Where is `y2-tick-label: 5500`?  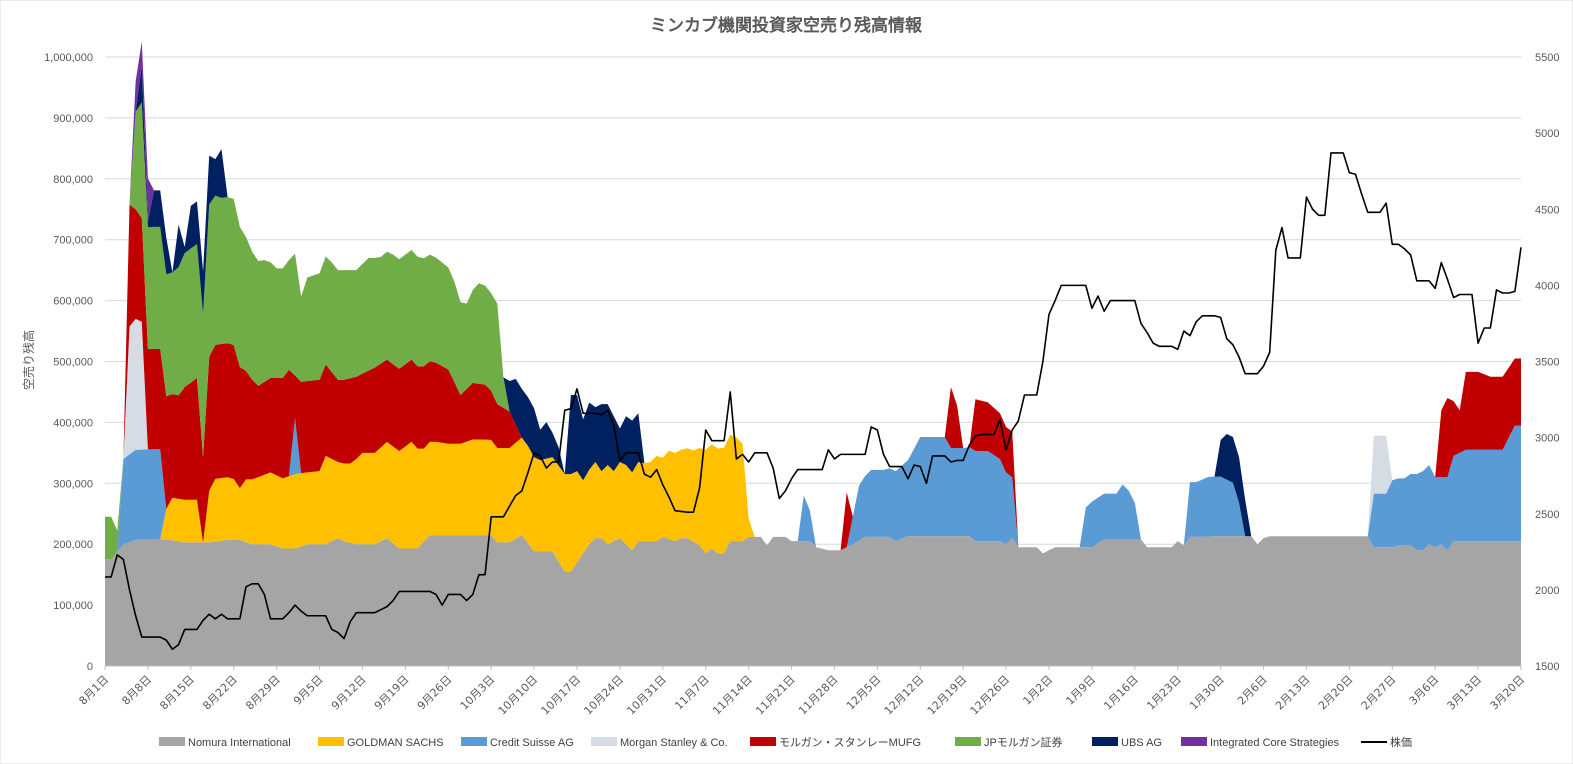
y2-tick-label: 5500 is located at coordinates (1547, 58).